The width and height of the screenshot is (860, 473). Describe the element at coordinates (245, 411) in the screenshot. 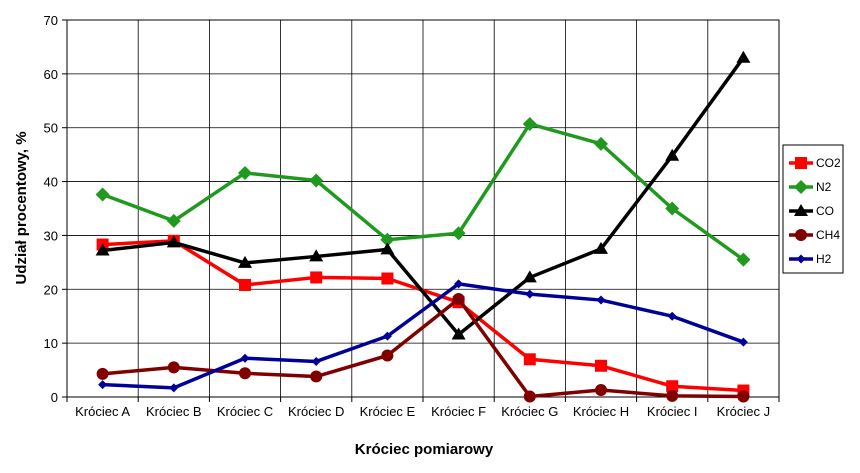

I see `x-tick-label: Króciec C` at that location.